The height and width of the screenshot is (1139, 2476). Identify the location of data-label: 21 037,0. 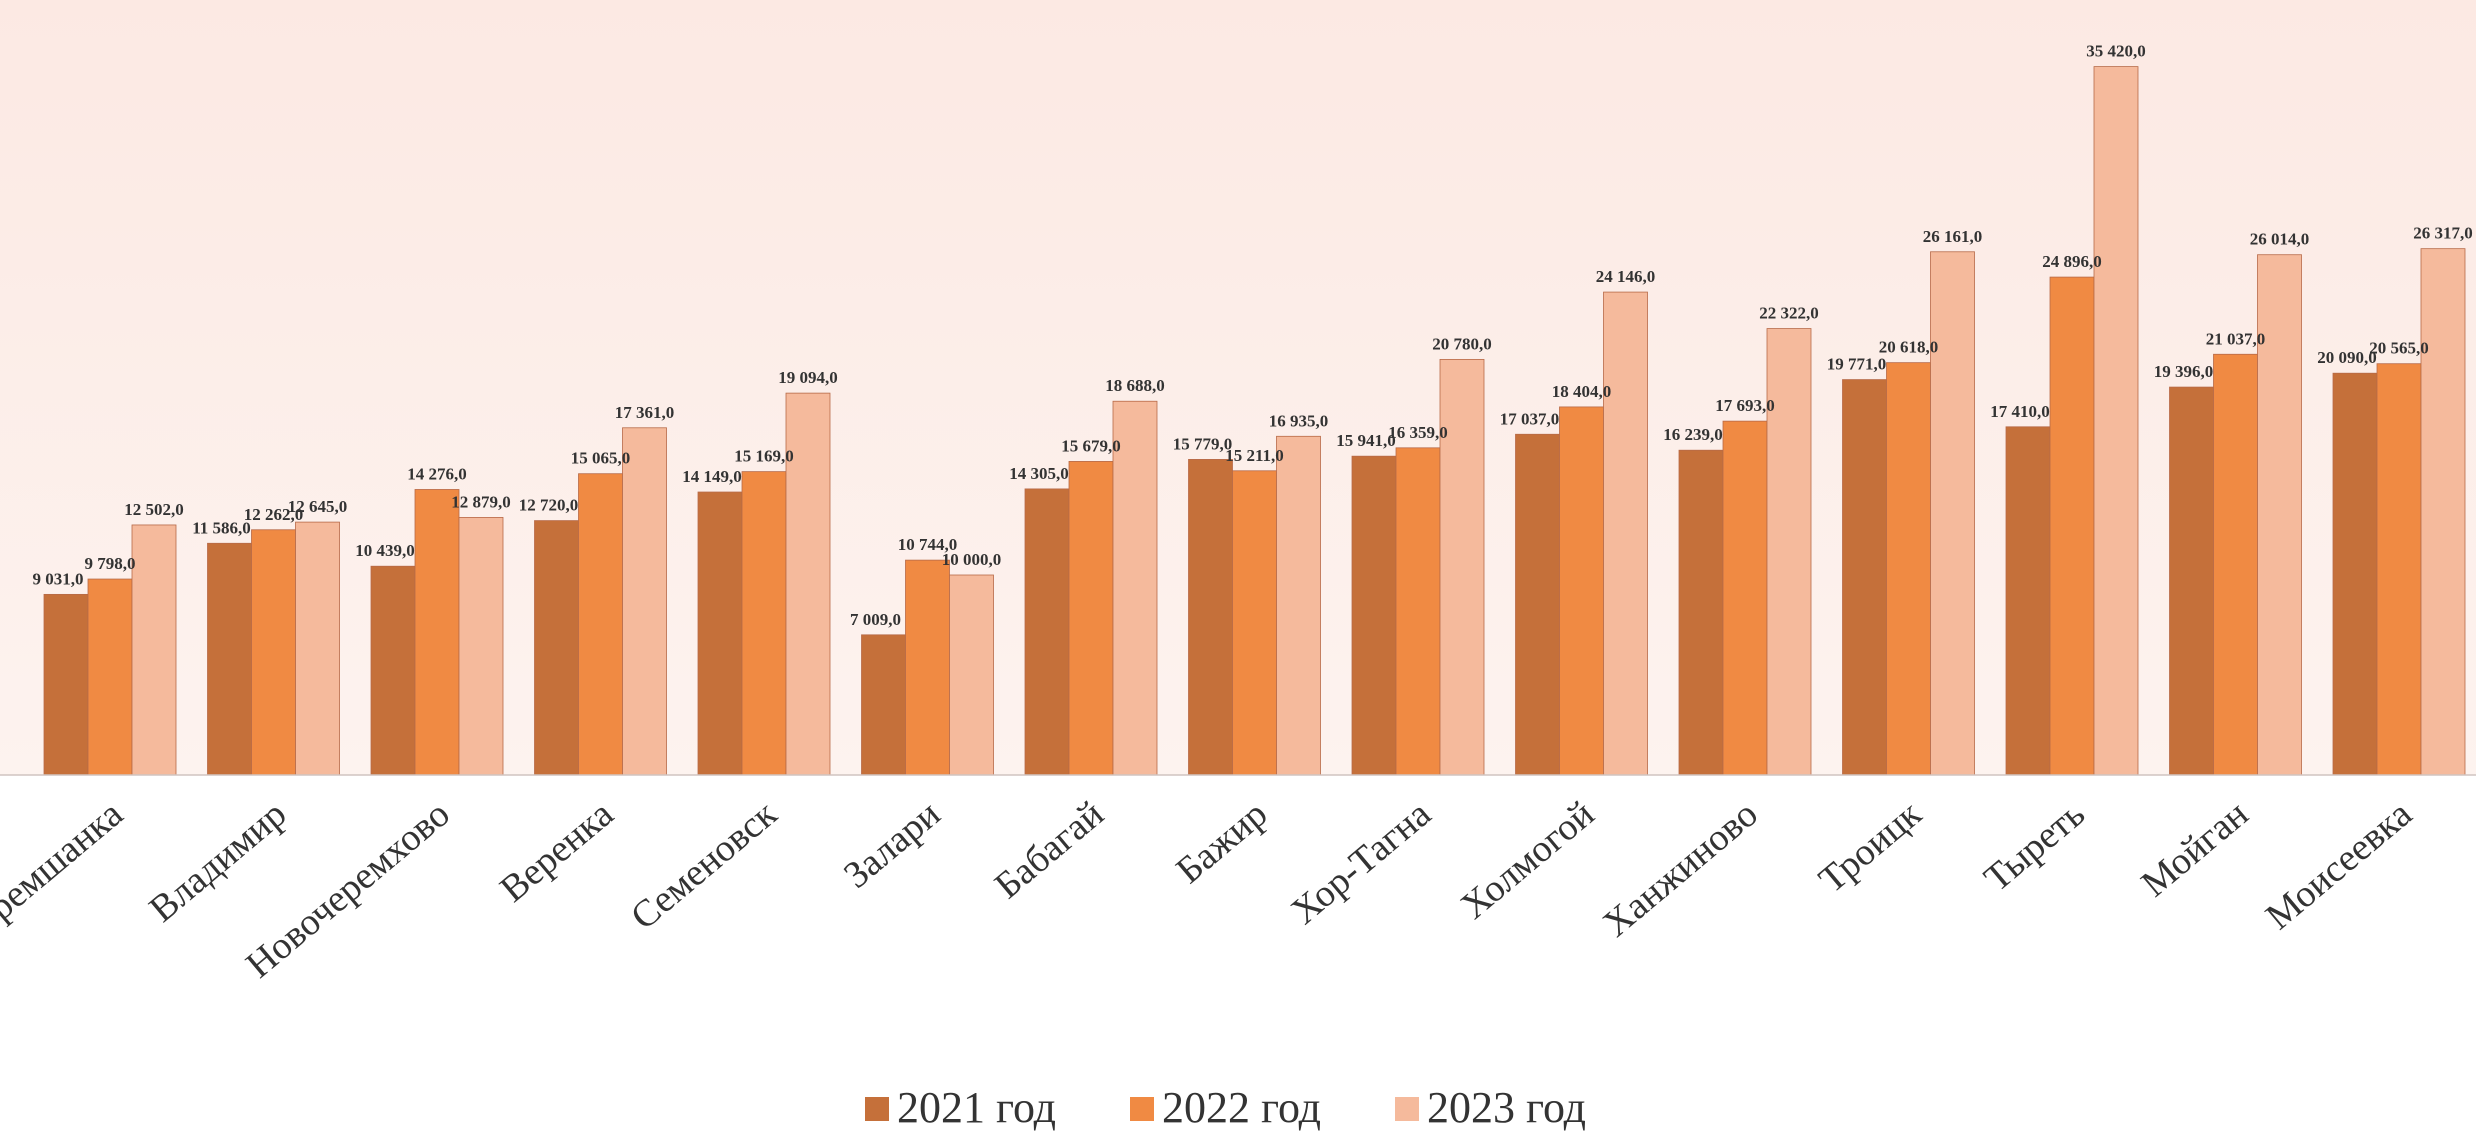
(2236, 338).